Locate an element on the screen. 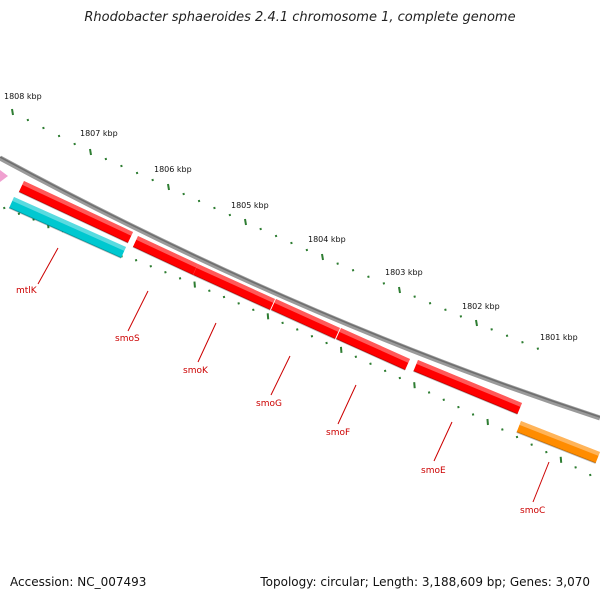  smoS-gene-arrow is located at coordinates (165, 256).